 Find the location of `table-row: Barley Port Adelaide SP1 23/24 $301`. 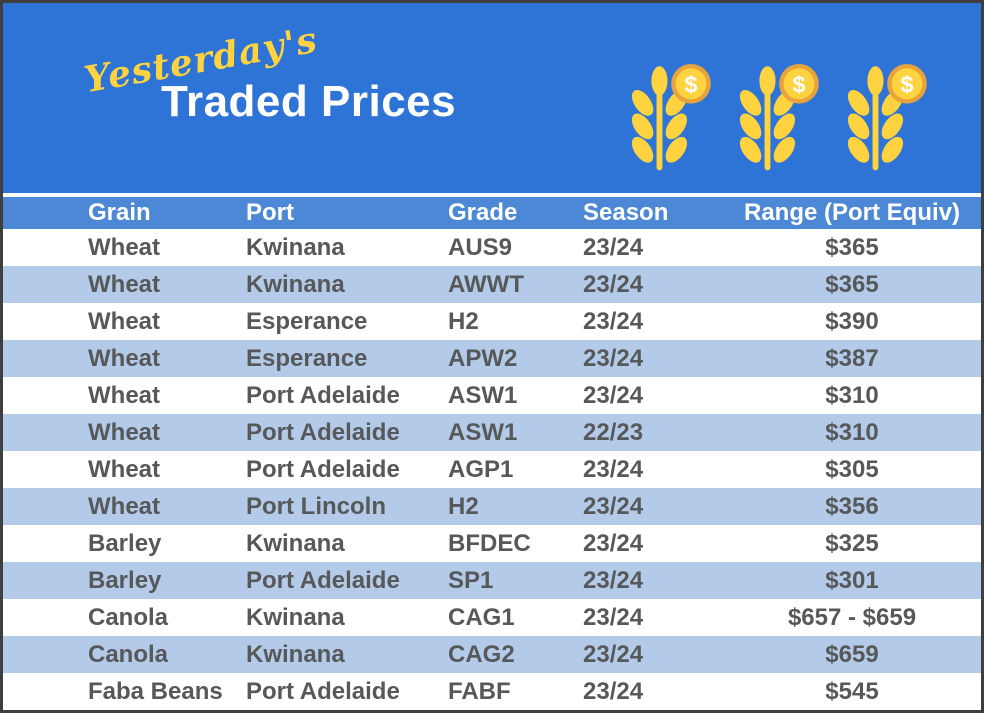

table-row: Barley Port Adelaide SP1 23/24 $301 is located at coordinates (492, 580).